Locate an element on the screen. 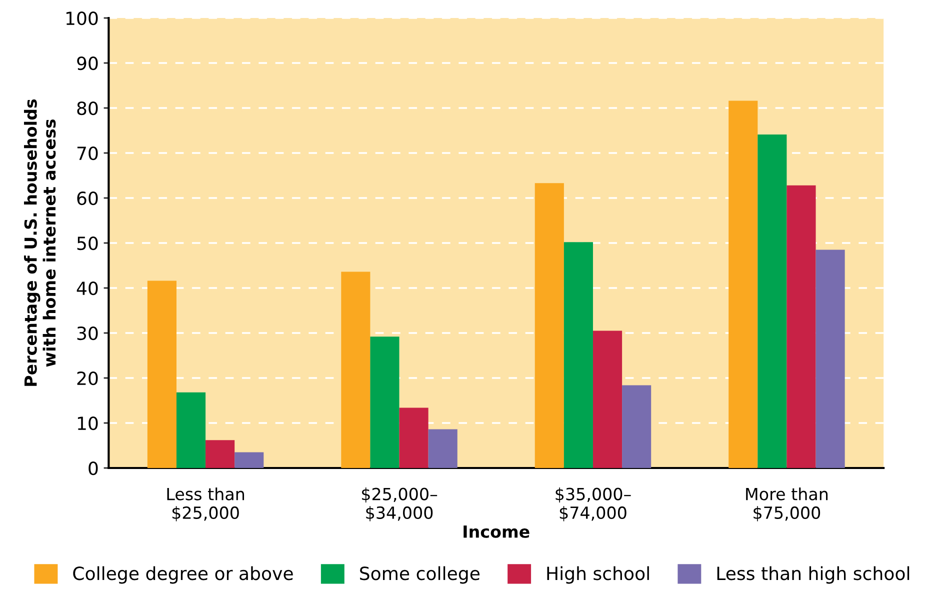 The image size is (945, 600). x-tick-label: Less than $25,000 is located at coordinates (205, 504).